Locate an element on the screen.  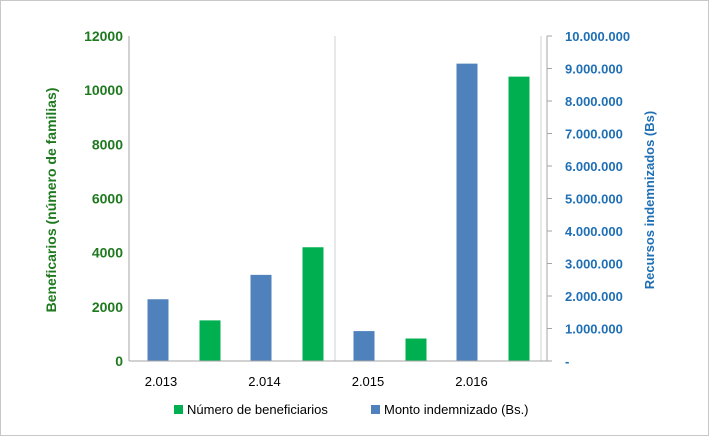
left-tick-label: 4000 is located at coordinates (107, 253).